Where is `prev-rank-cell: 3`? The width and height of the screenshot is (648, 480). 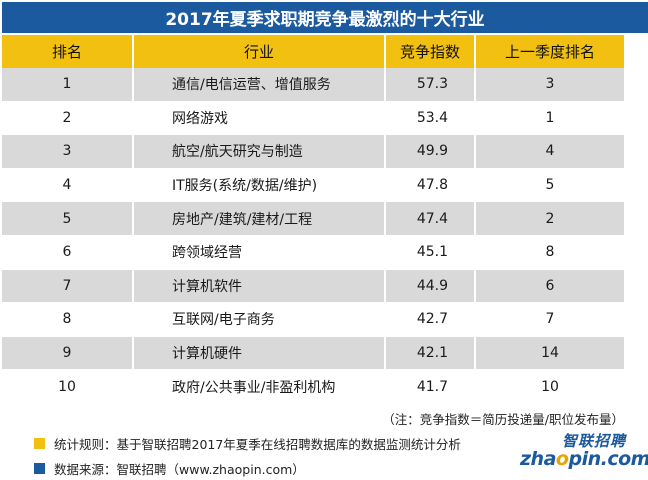
prev-rank-cell: 3 is located at coordinates (550, 85).